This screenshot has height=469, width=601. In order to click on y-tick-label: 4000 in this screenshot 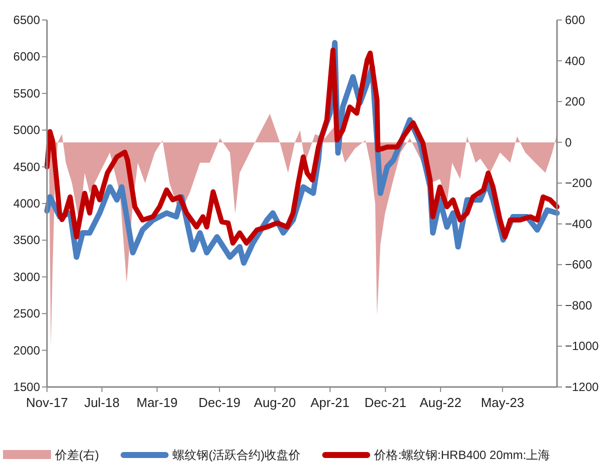, I will do `click(26, 203)`.